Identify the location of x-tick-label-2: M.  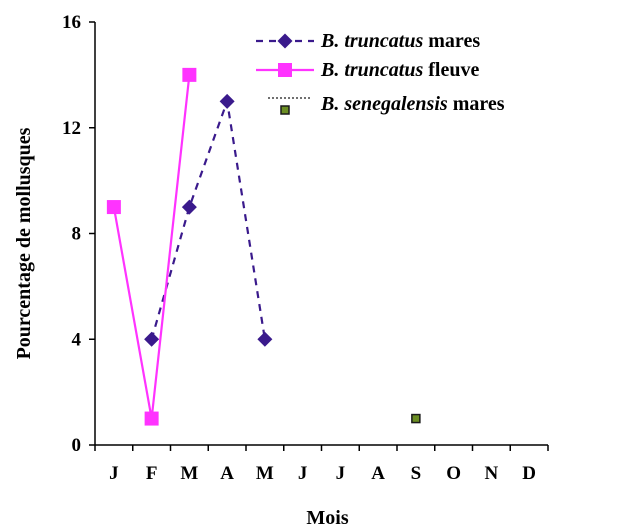
(189, 473).